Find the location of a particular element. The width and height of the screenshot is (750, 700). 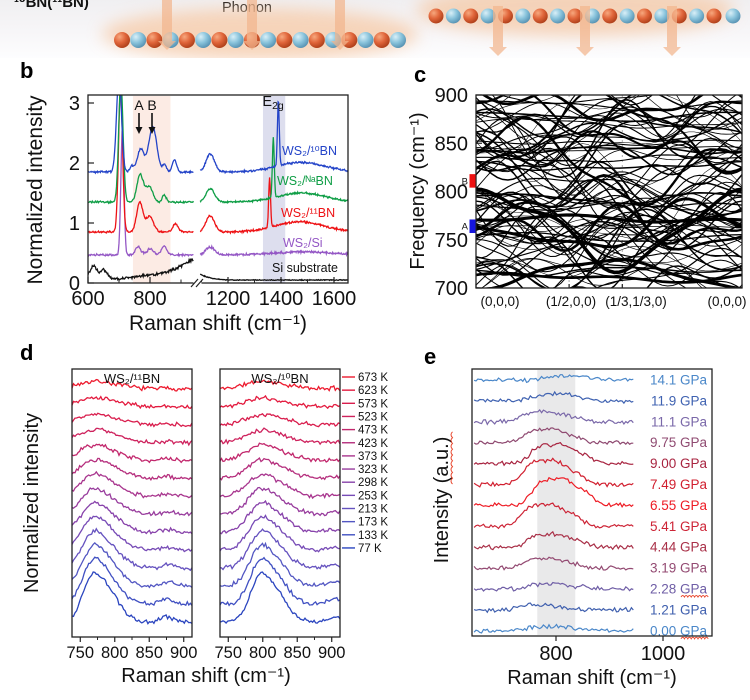

temperature-curve-373K is located at coordinates (132, 484).